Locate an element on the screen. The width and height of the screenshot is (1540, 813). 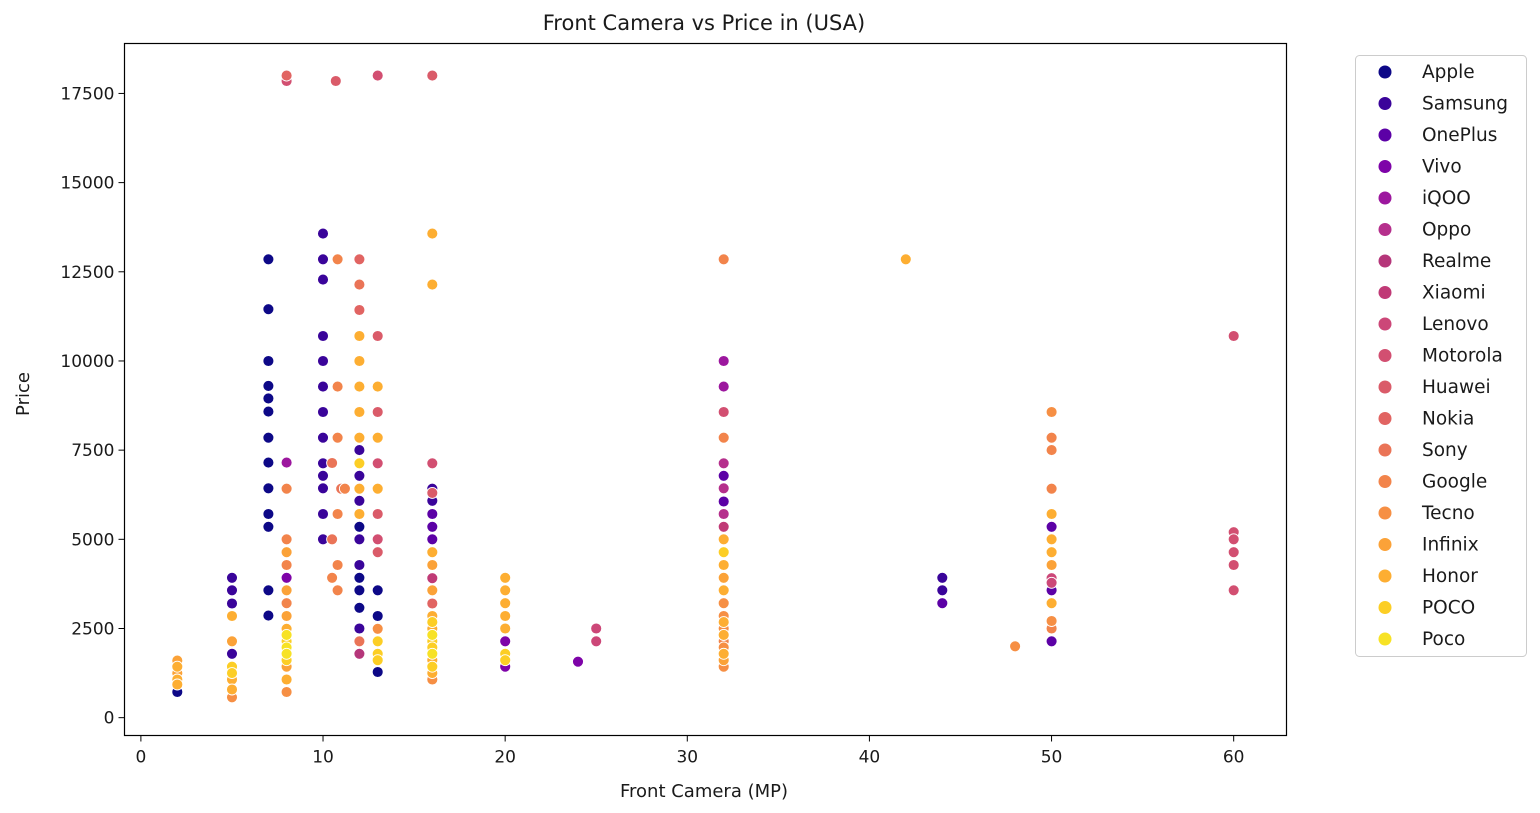
data-point-sony is located at coordinates (359, 284).